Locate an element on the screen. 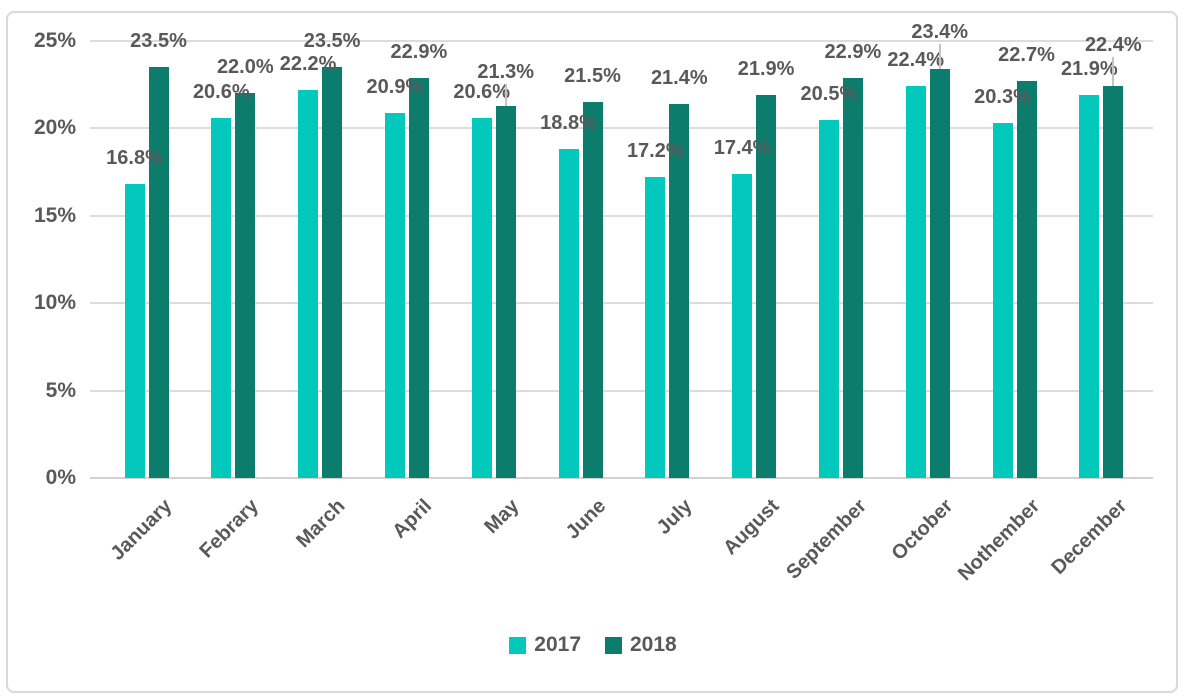 The width and height of the screenshot is (1186, 700). bar-2017-febrary is located at coordinates (221, 297).